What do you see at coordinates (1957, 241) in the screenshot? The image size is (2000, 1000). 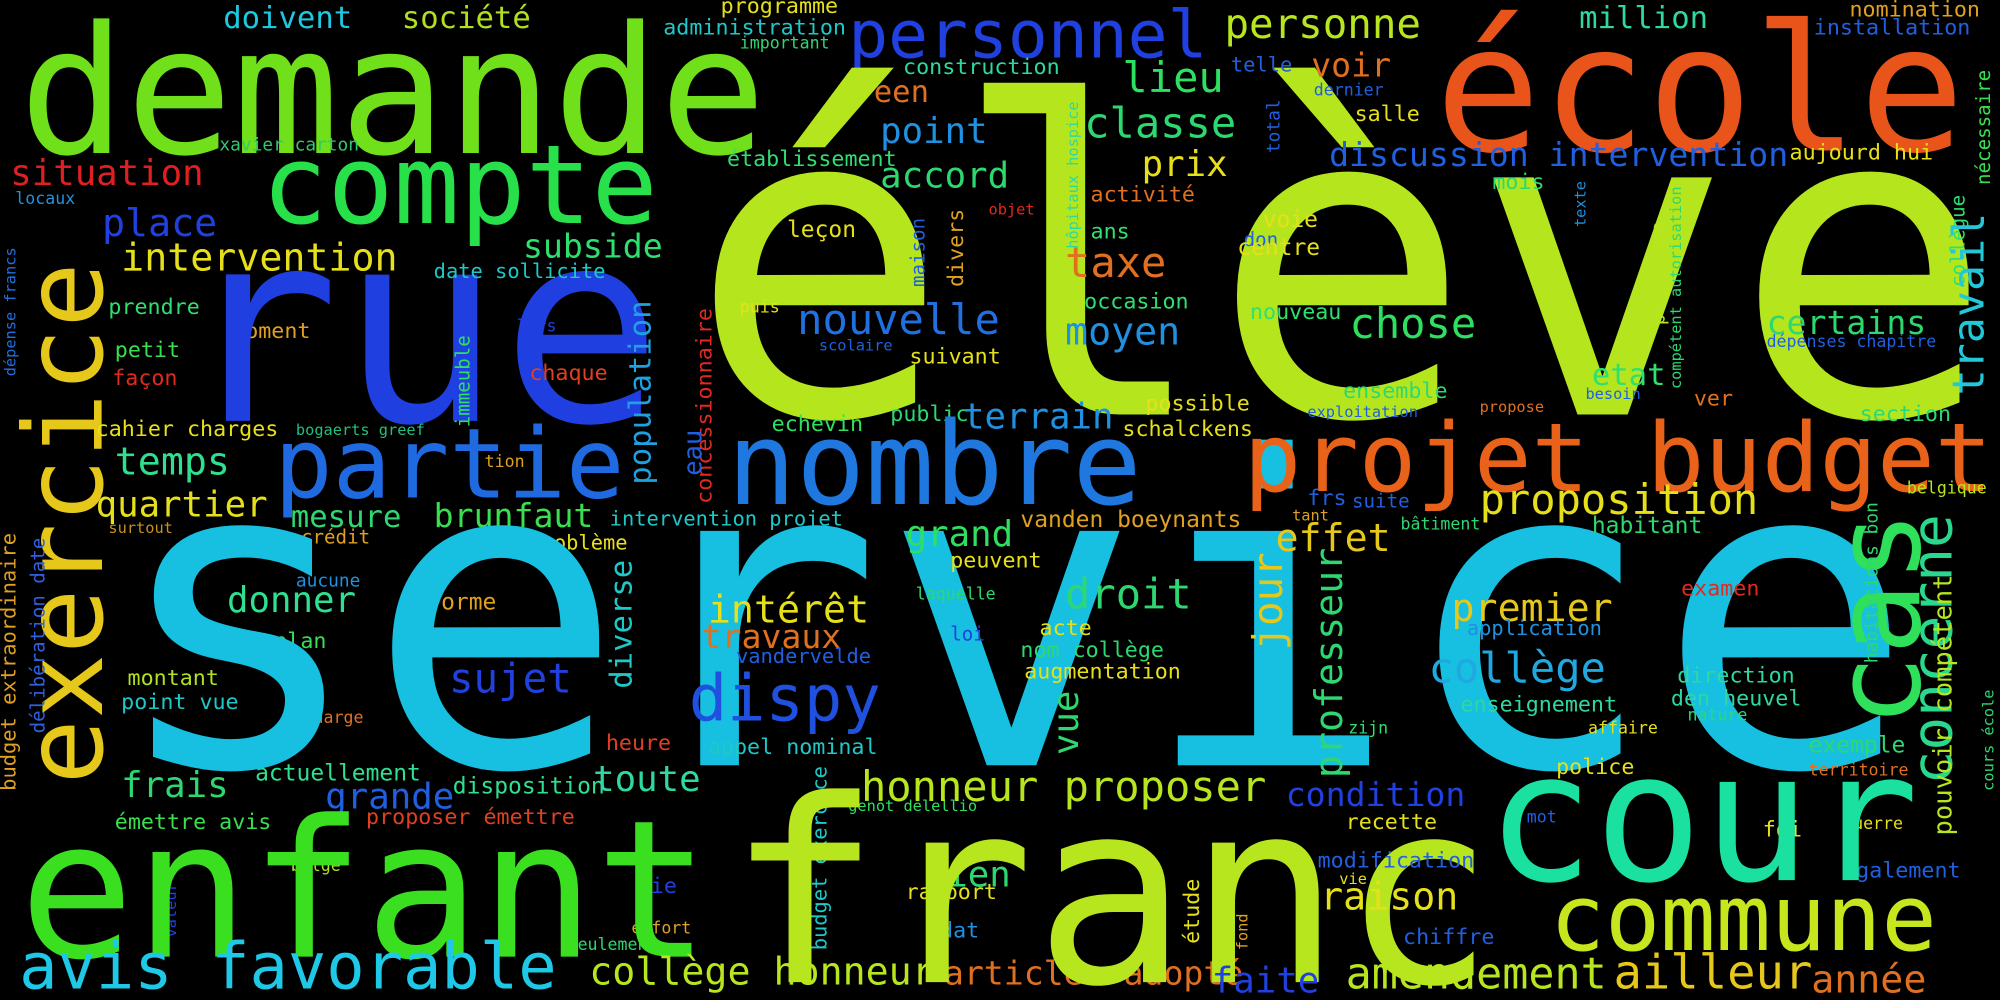 I see `word: collègue` at bounding box center [1957, 241].